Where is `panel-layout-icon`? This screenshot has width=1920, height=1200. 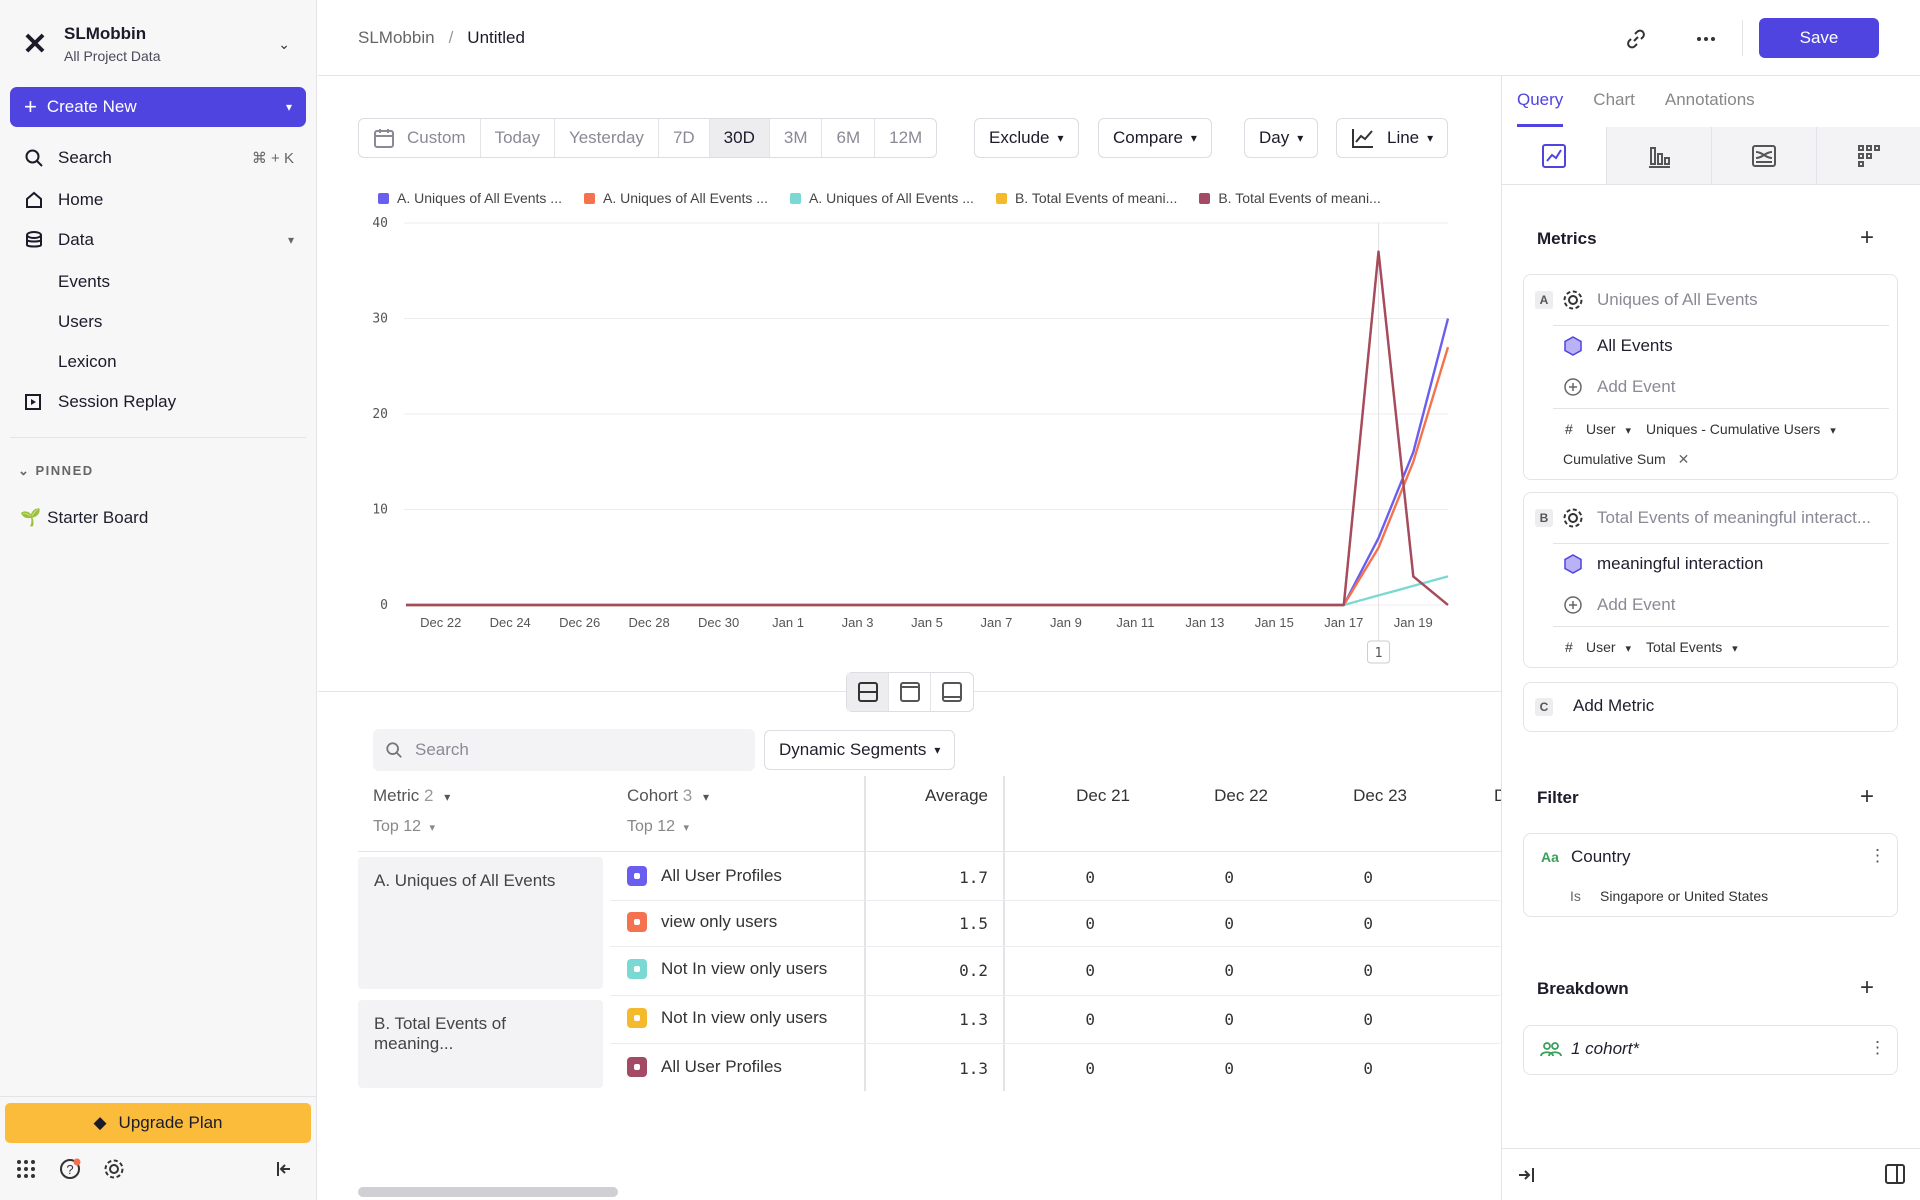
panel-layout-icon is located at coordinates (1895, 1174).